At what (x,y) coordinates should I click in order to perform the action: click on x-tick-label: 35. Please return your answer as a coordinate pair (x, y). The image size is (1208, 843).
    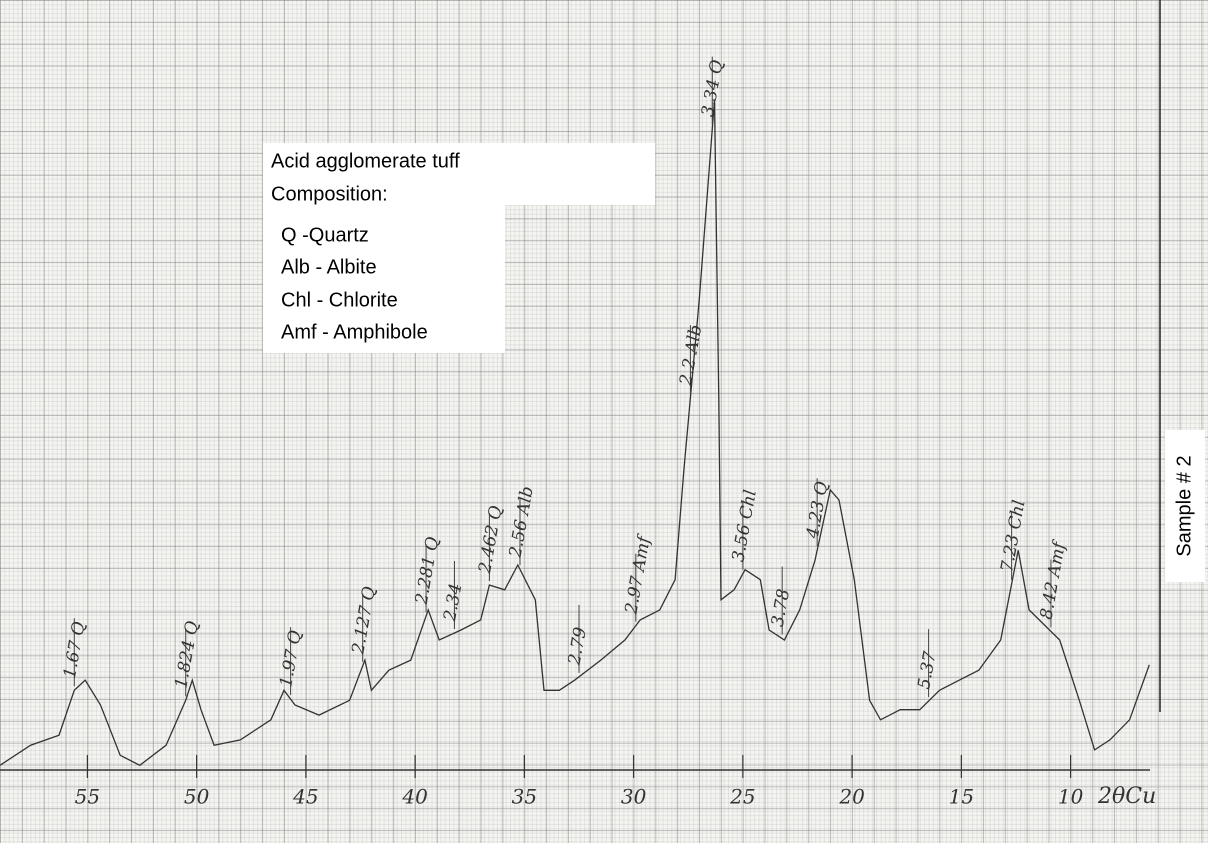
    Looking at the image, I should click on (524, 797).